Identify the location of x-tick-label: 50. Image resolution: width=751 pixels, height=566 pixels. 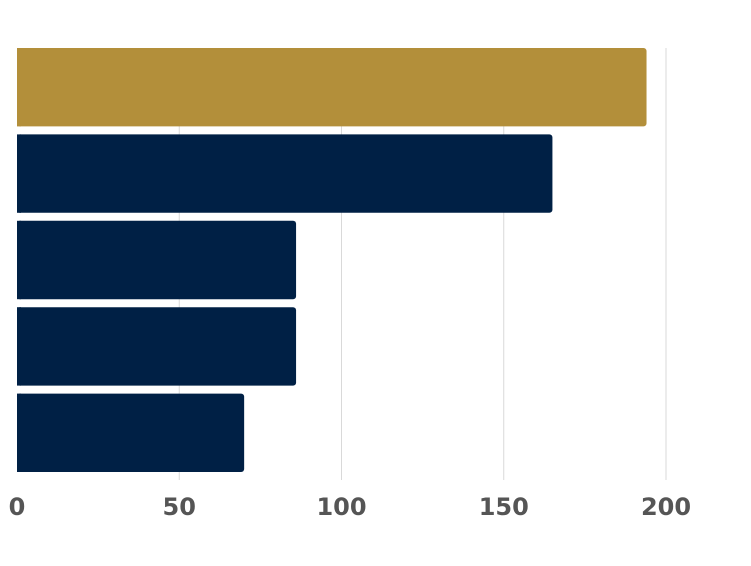
(179, 507).